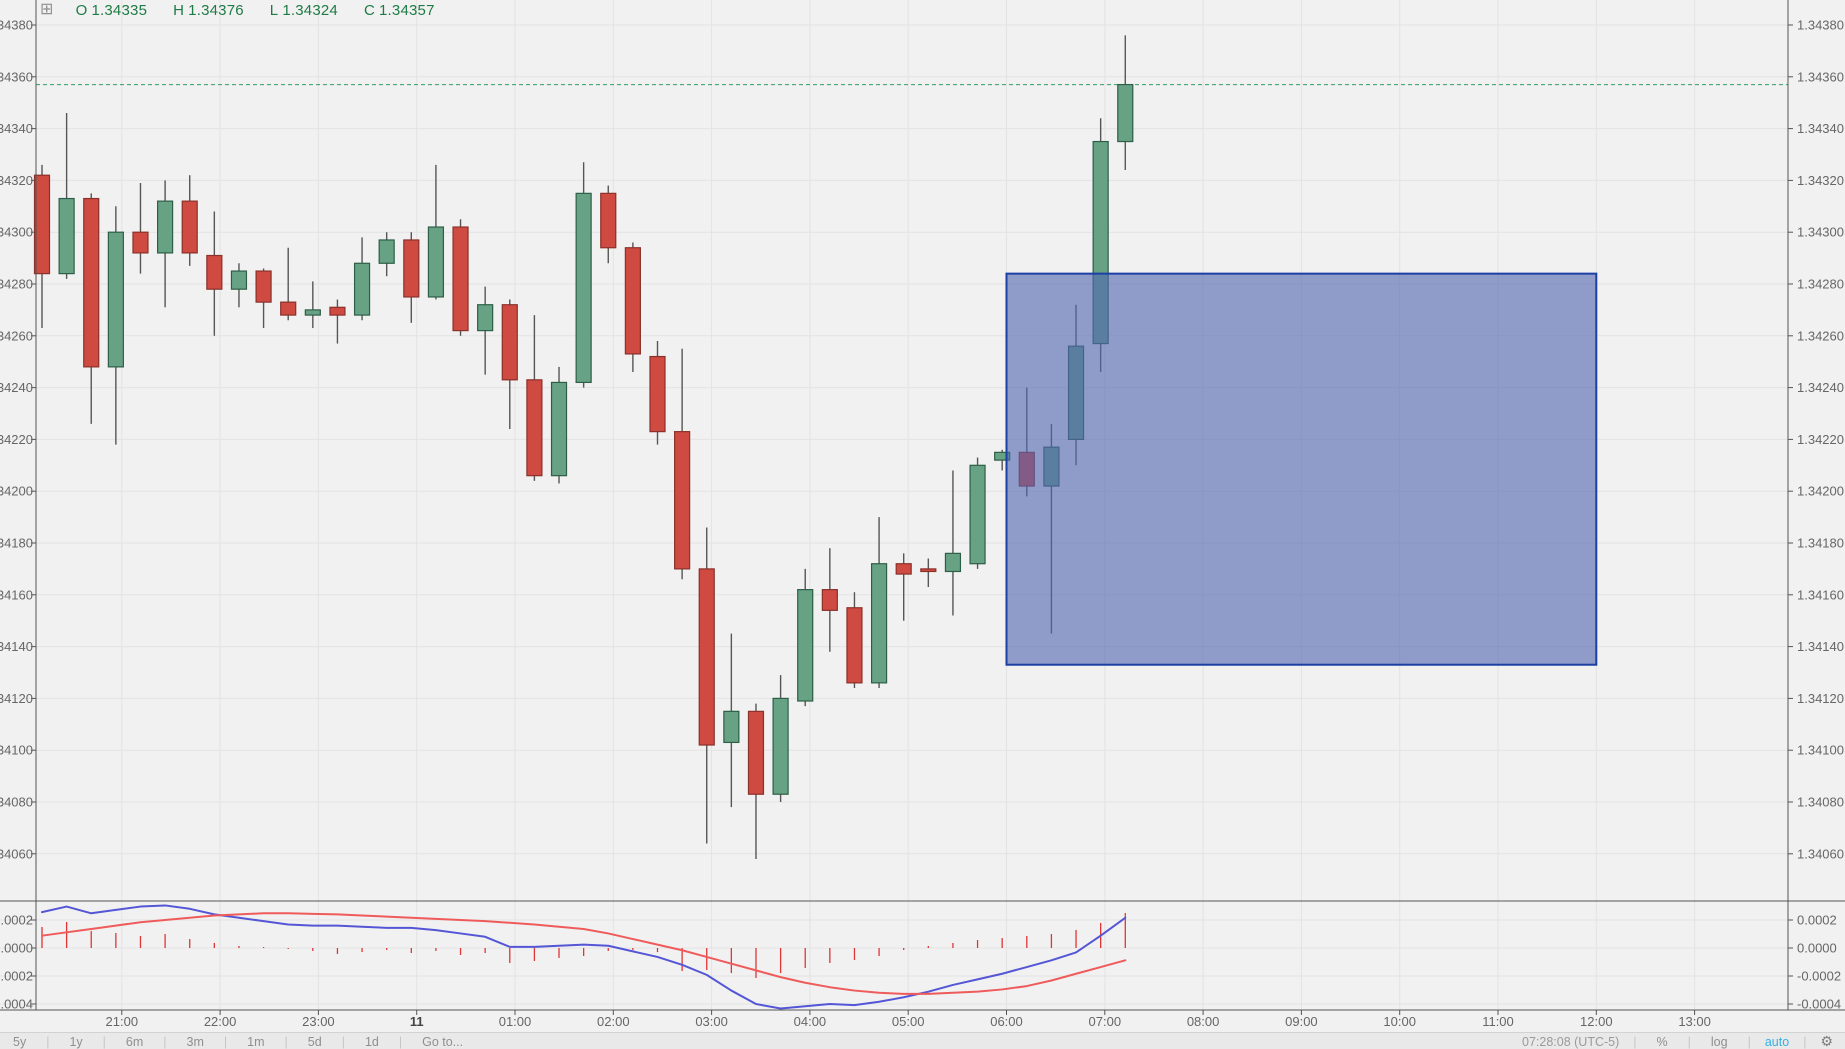 The width and height of the screenshot is (1845, 1049). Describe the element at coordinates (16, 802) in the screenshot. I see `price-label-left: 34080` at that location.